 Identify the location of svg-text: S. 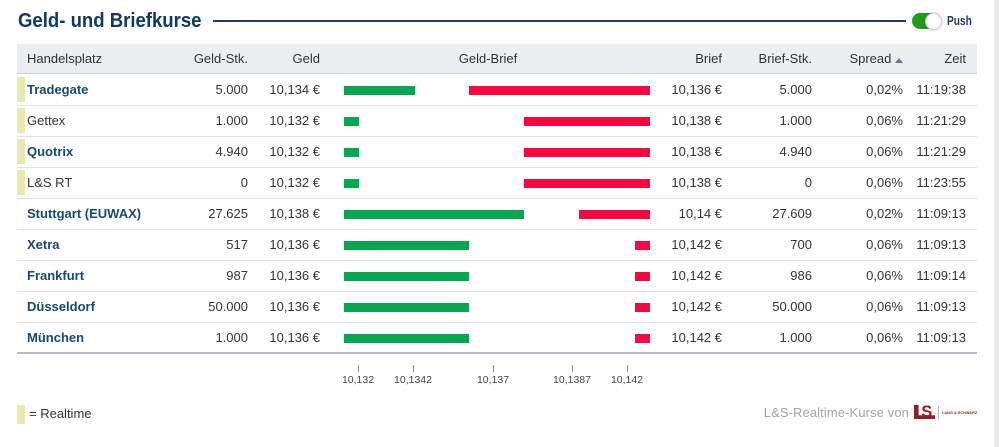
(926, 412).